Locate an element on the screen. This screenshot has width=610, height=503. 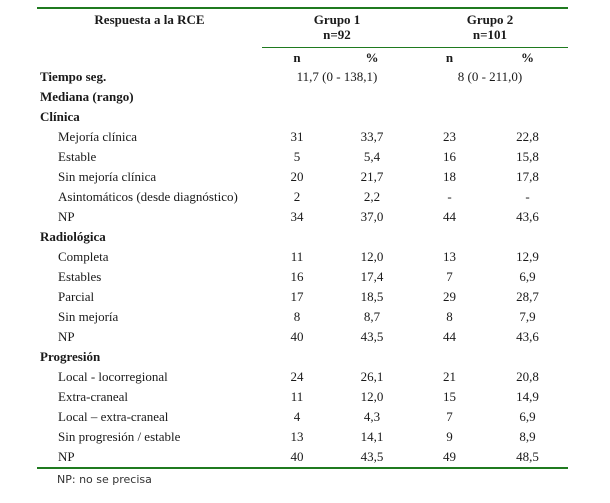
group2-size: n=101 is located at coordinates (490, 34).